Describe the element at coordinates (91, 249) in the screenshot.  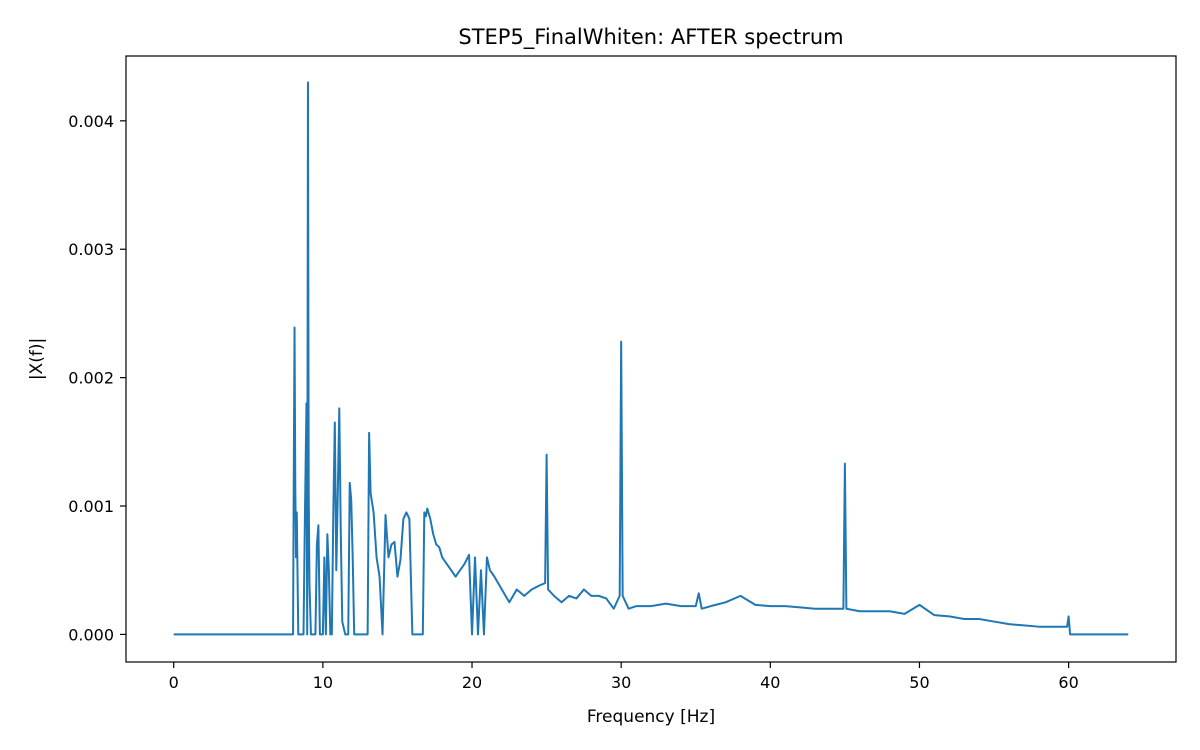
I see `y-tick-label: 0.003` at that location.